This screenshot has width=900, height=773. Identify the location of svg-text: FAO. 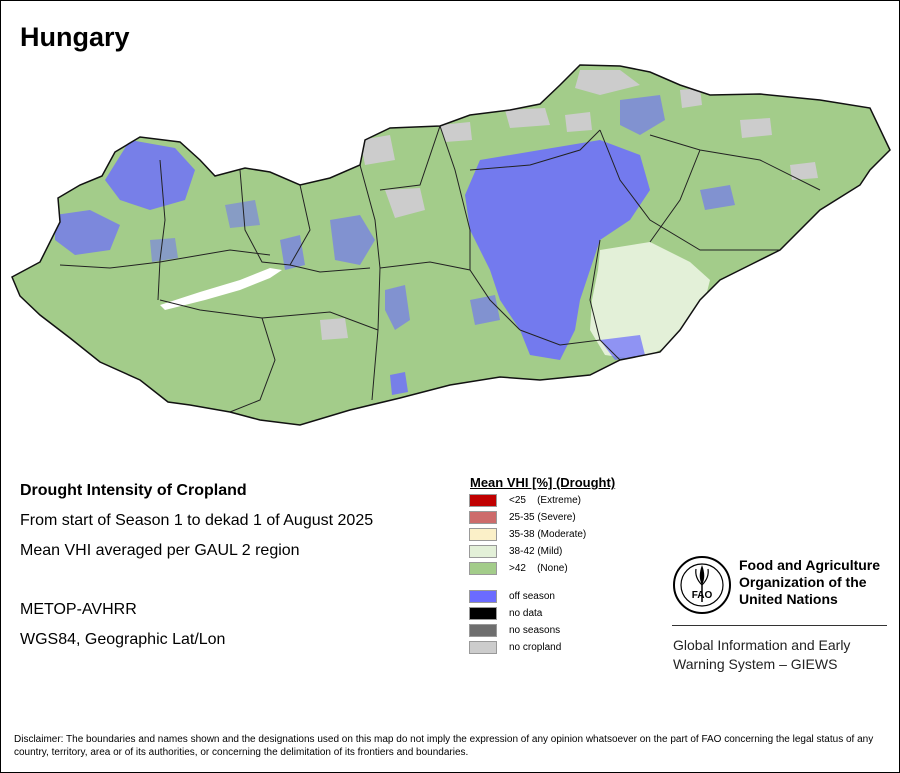
(702, 595).